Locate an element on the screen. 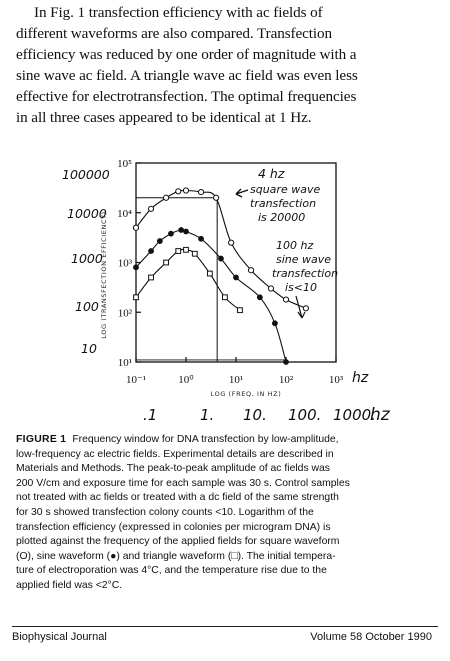 The image size is (450, 661). annotation-line: 4 hz is located at coordinates (271, 173).